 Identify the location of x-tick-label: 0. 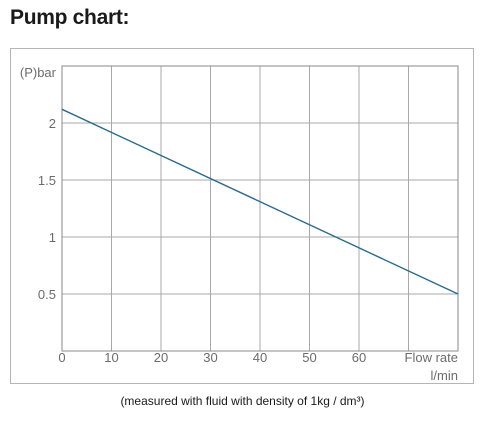
(61, 357).